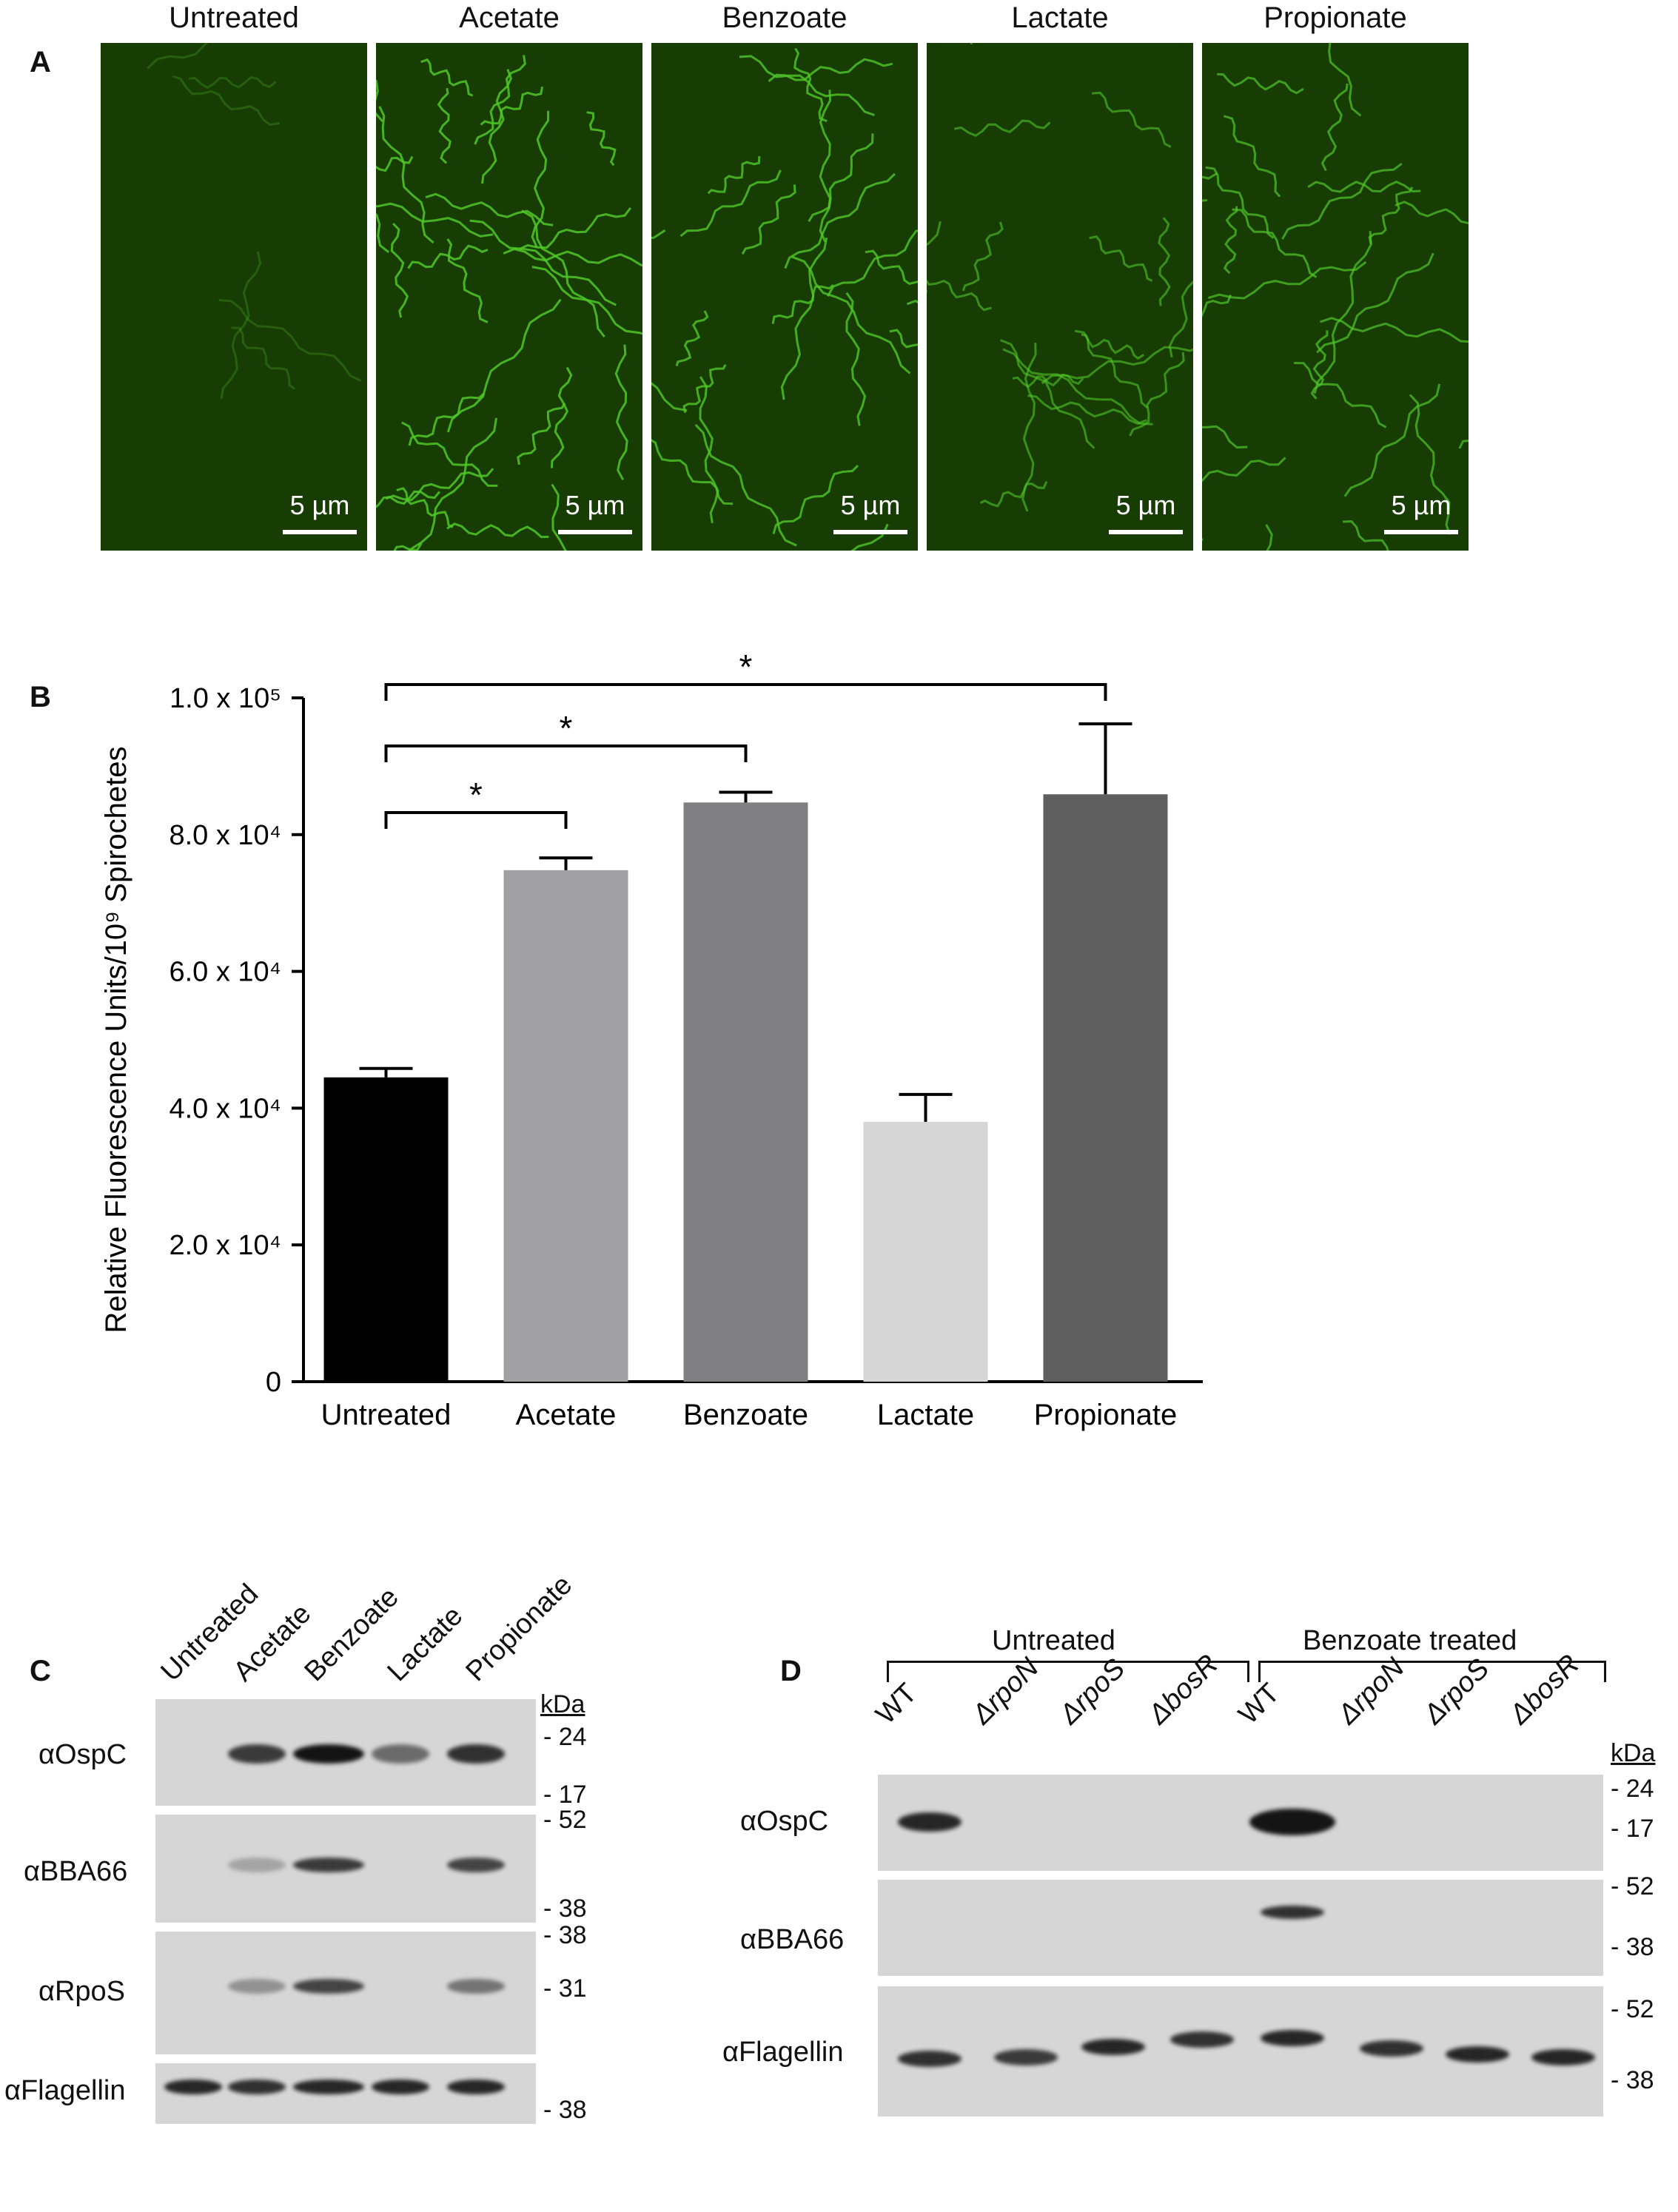 The height and width of the screenshot is (2212, 1678). I want to click on panel-a-letter: A, so click(40, 62).